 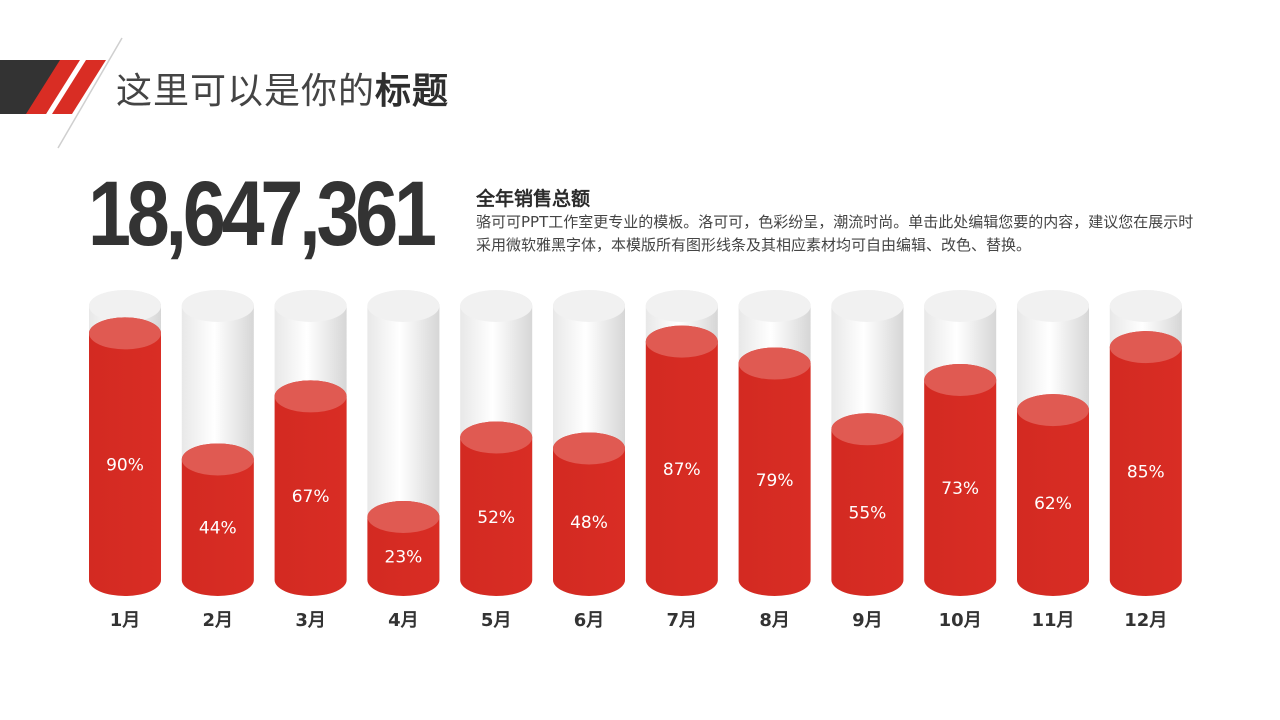 I want to click on chart-category-labels: 1月 2月 3月 4月 5月 6月 7月 8月 9月 10月 11月 12月, so click(x=639, y=620).